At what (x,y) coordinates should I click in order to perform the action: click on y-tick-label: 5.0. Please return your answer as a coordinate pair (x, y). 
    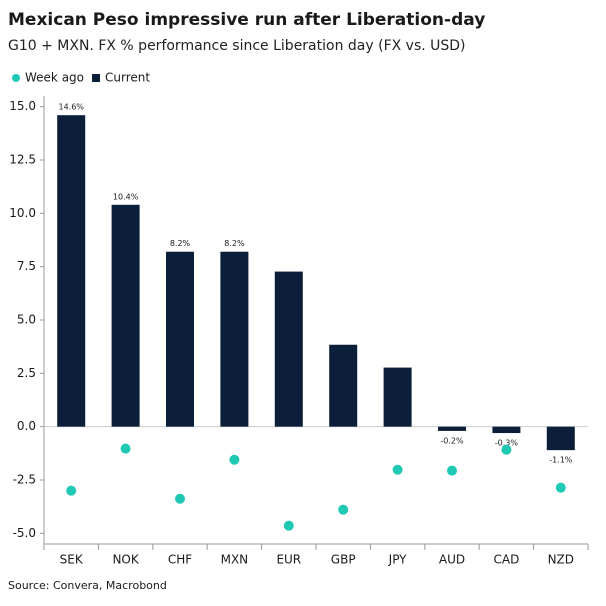
    Looking at the image, I should click on (26, 320).